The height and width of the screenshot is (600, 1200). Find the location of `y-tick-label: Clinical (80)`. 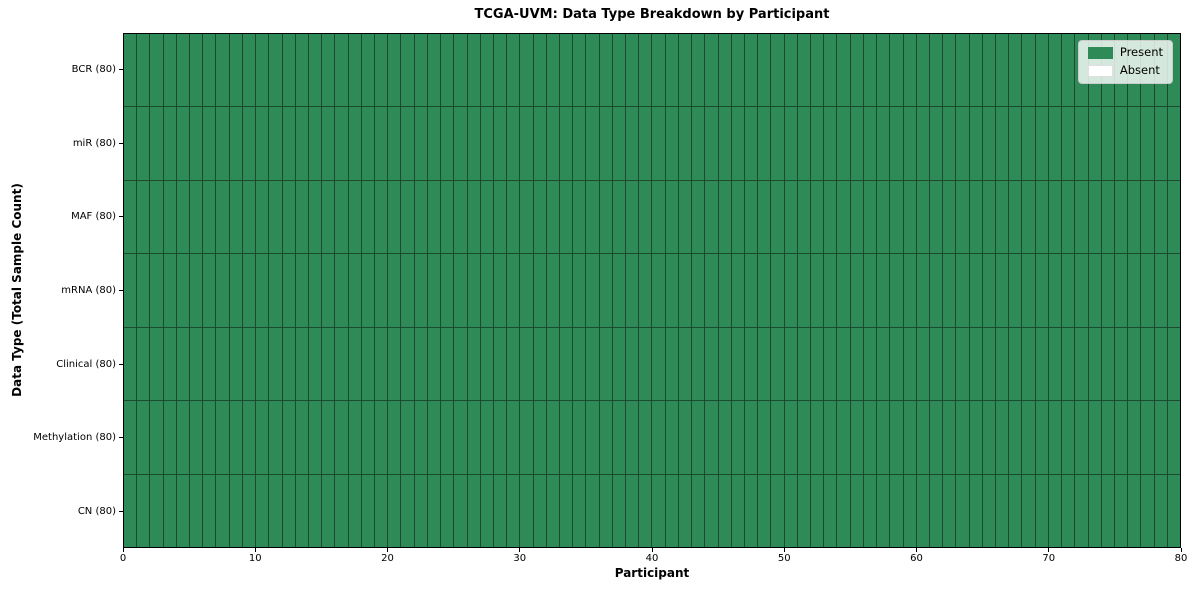

y-tick-label: Clinical (80) is located at coordinates (86, 364).